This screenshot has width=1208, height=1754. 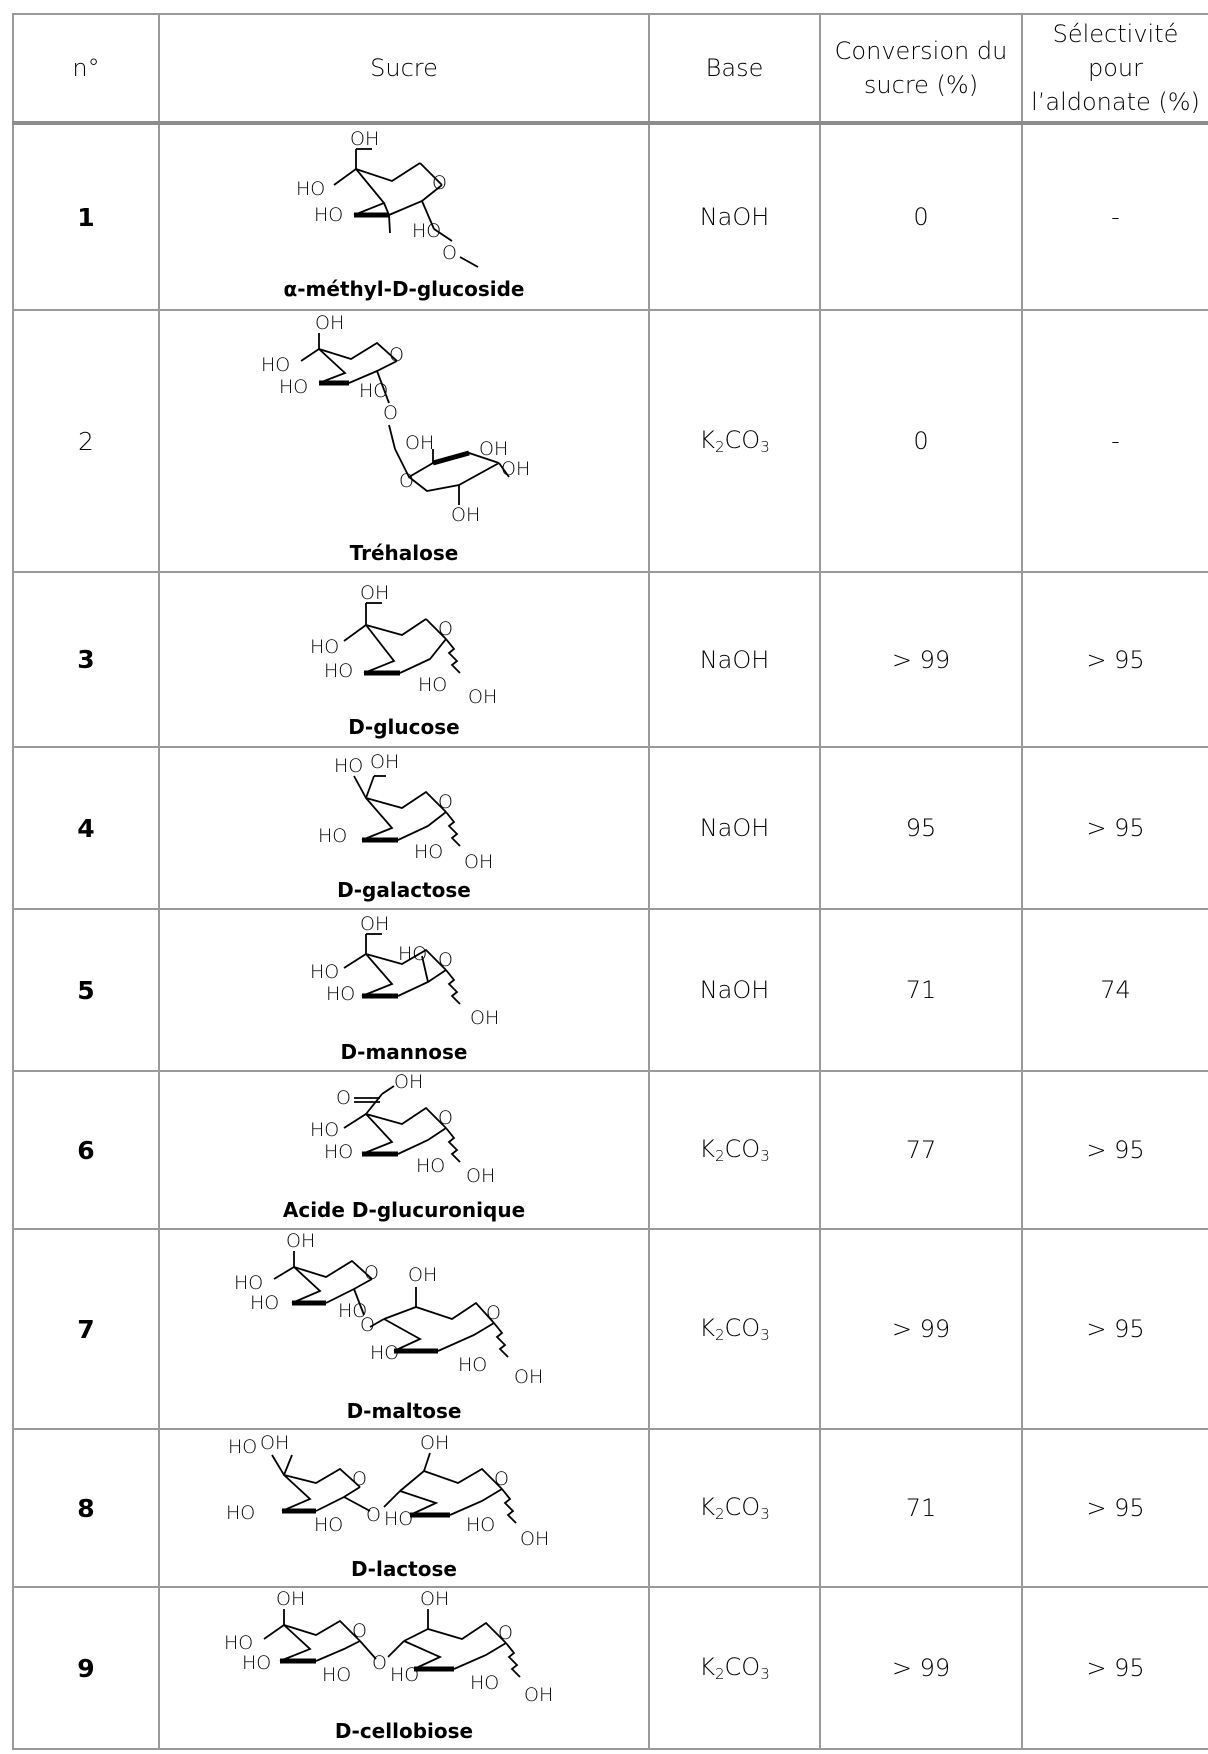 I want to click on structure-maltose: OH O HO HO HO O OH O HO HO, so click(x=388, y=1309).